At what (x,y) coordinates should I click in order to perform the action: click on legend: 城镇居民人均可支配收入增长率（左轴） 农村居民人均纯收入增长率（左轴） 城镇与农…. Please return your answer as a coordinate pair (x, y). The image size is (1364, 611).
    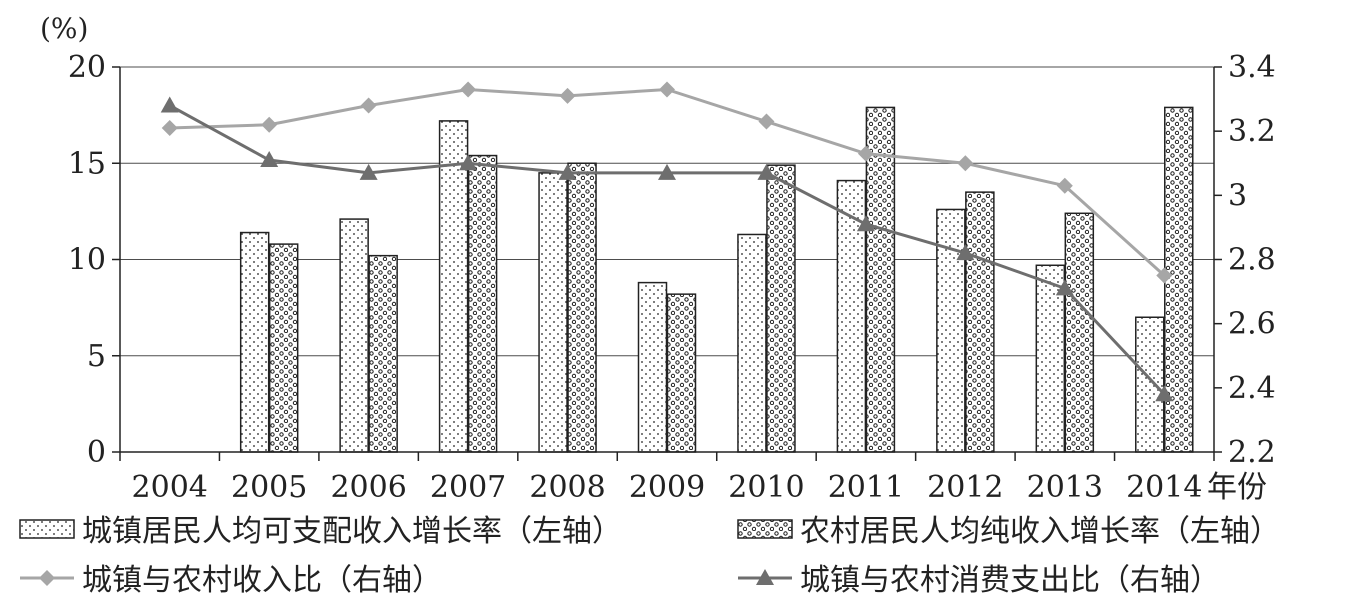
    Looking at the image, I should click on (649, 556).